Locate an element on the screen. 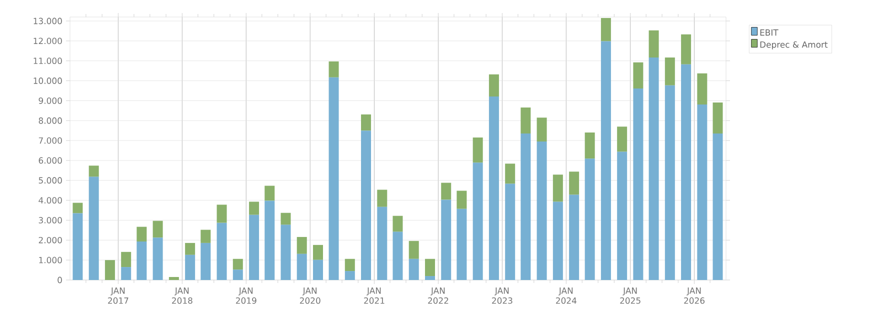 Image resolution: width=876 pixels, height=313 pixels. x-tick-label: JAN 2023 is located at coordinates (502, 296).